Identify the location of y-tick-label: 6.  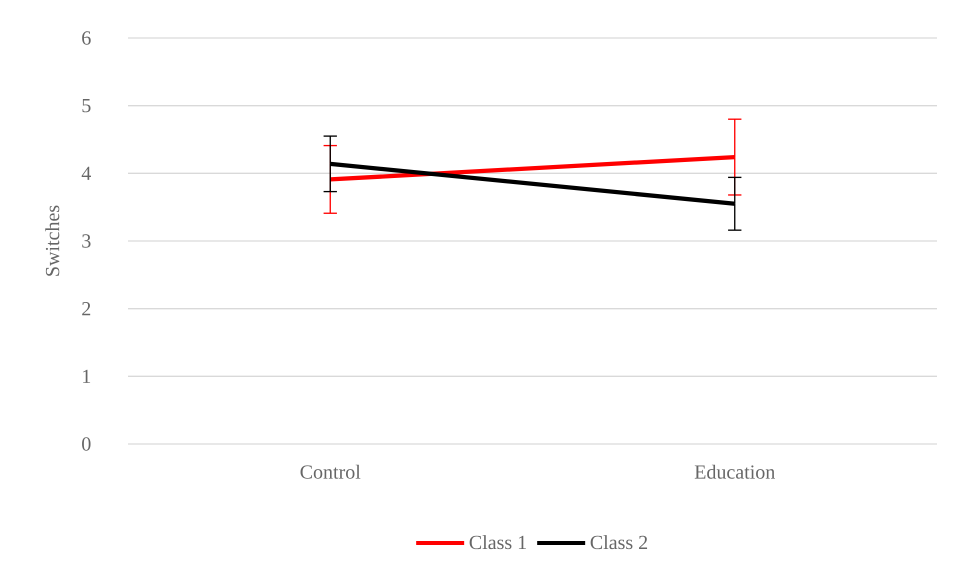
(86, 38).